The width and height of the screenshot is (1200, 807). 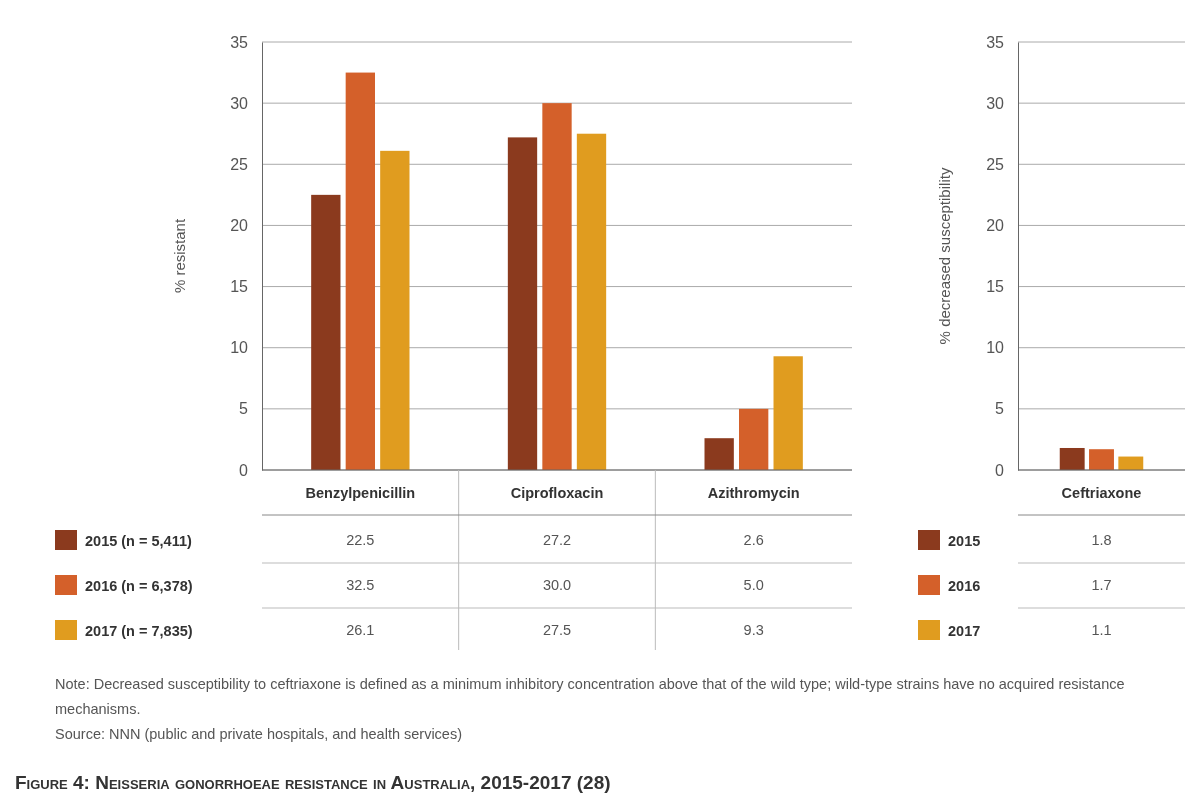 What do you see at coordinates (964, 541) in the screenshot?
I see `legend-label: 2015` at bounding box center [964, 541].